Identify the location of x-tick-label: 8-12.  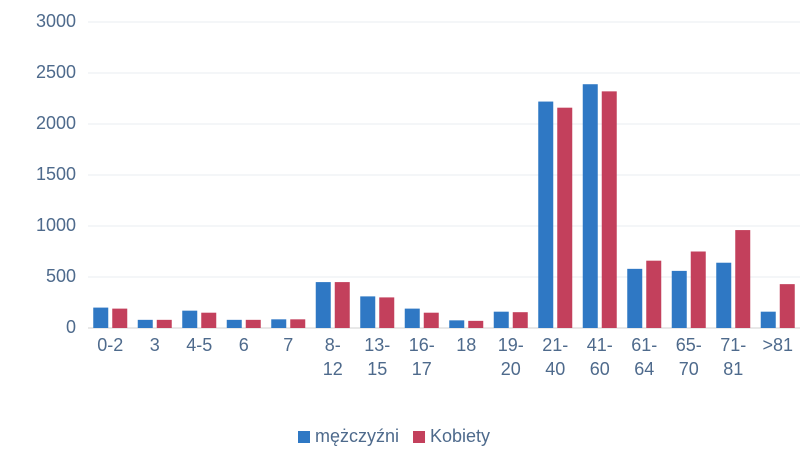
(333, 357).